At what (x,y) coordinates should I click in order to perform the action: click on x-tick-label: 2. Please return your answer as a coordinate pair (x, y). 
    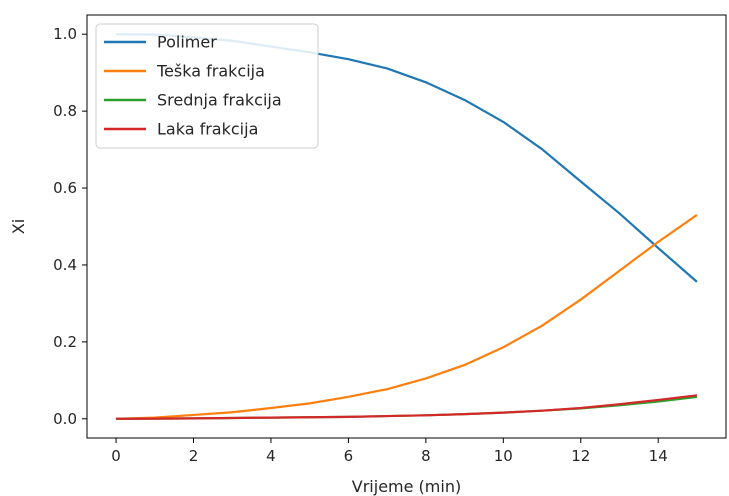
    Looking at the image, I should click on (194, 456).